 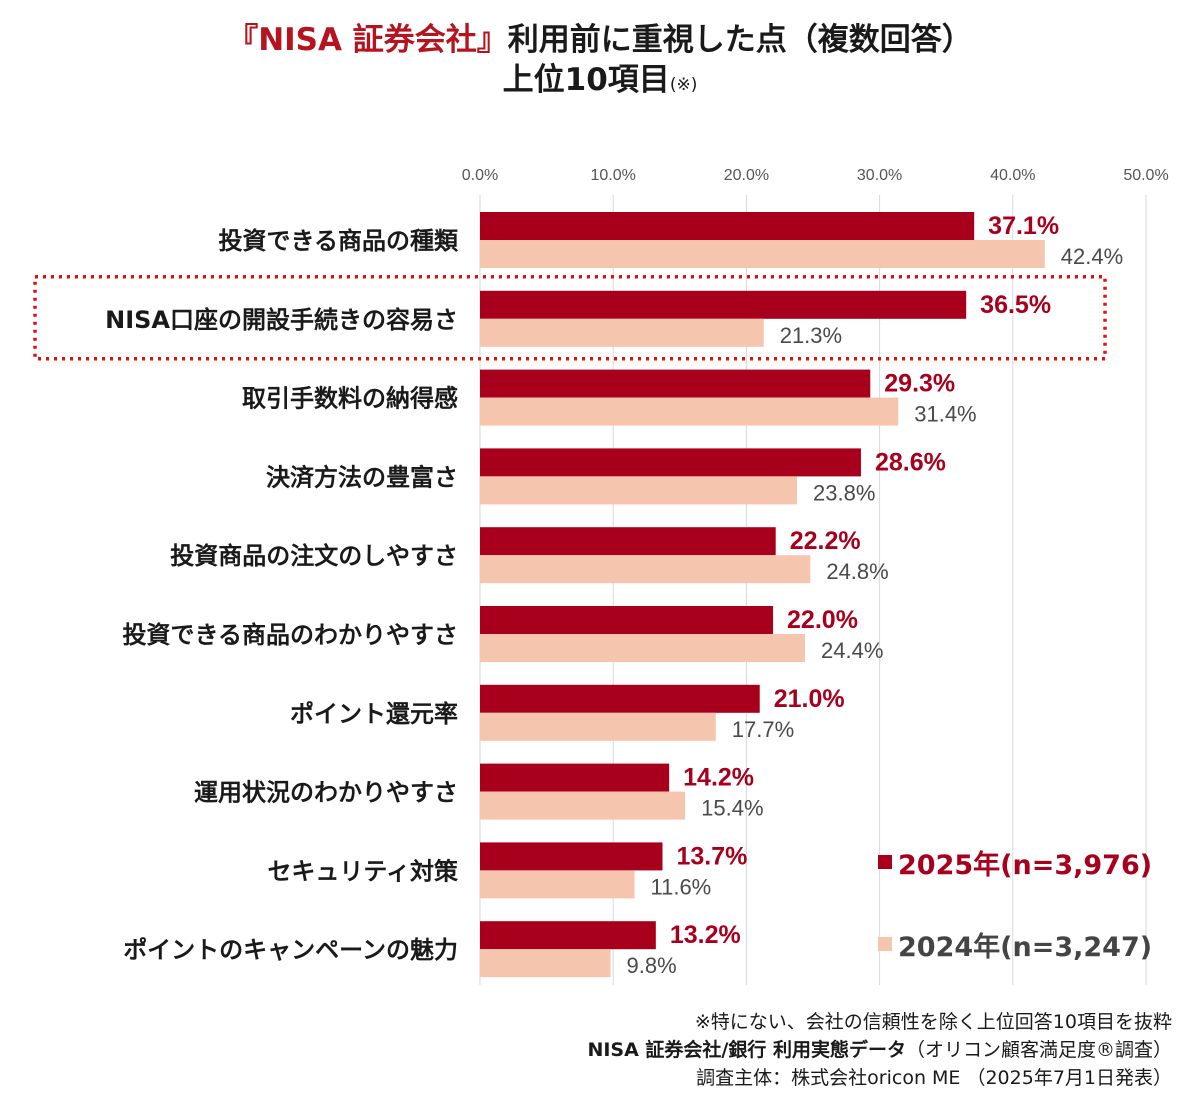 What do you see at coordinates (586, 80) in the screenshot?
I see `title-line2: 上位10項目` at bounding box center [586, 80].